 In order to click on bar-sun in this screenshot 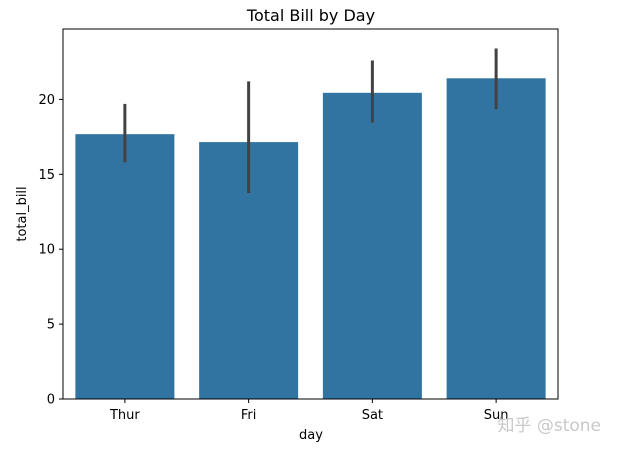, I will do `click(496, 239)`.